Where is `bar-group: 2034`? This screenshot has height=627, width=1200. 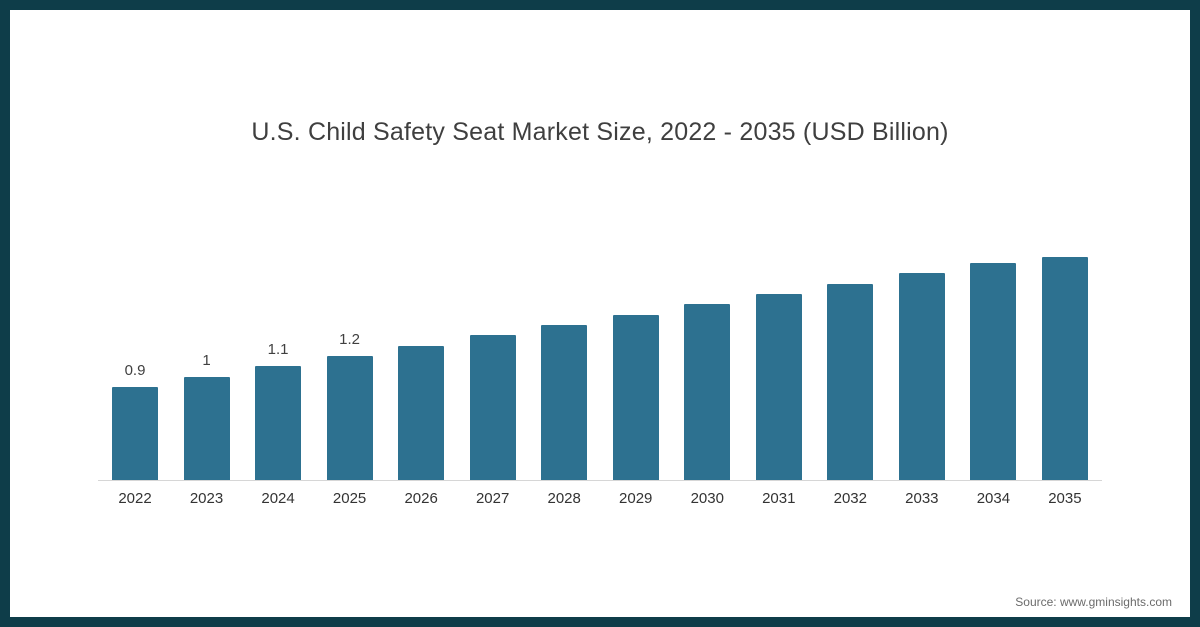 bar-group: 2034 is located at coordinates (993, 369).